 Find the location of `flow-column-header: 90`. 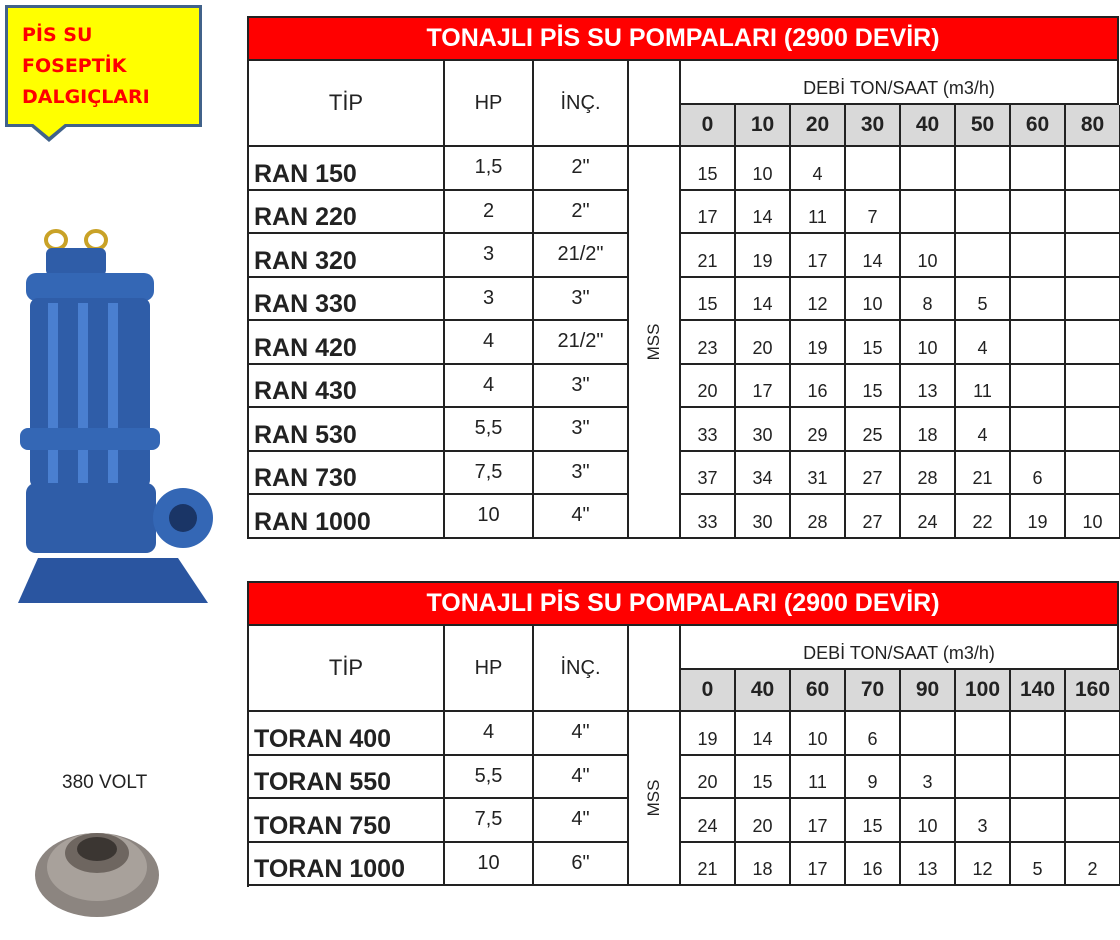

flow-column-header: 90 is located at coordinates (928, 691).